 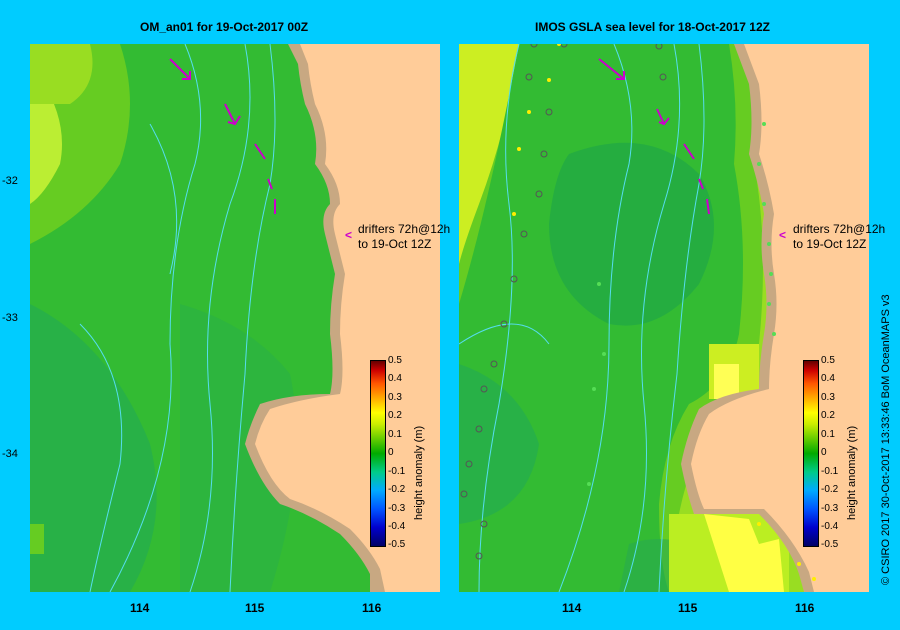 I want to click on left-colorbar, so click(x=378, y=453).